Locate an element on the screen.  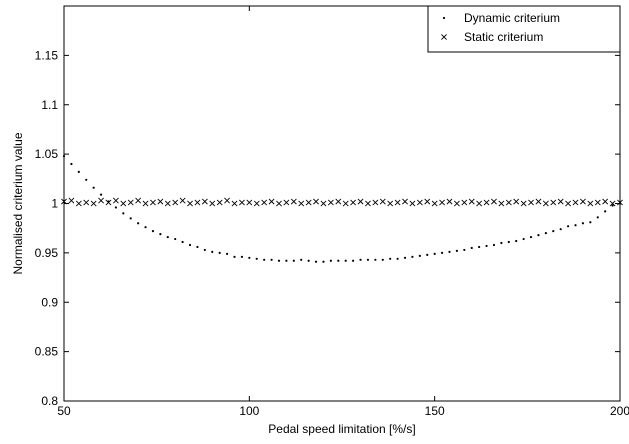
x-tick-label: 150 is located at coordinates (435, 411).